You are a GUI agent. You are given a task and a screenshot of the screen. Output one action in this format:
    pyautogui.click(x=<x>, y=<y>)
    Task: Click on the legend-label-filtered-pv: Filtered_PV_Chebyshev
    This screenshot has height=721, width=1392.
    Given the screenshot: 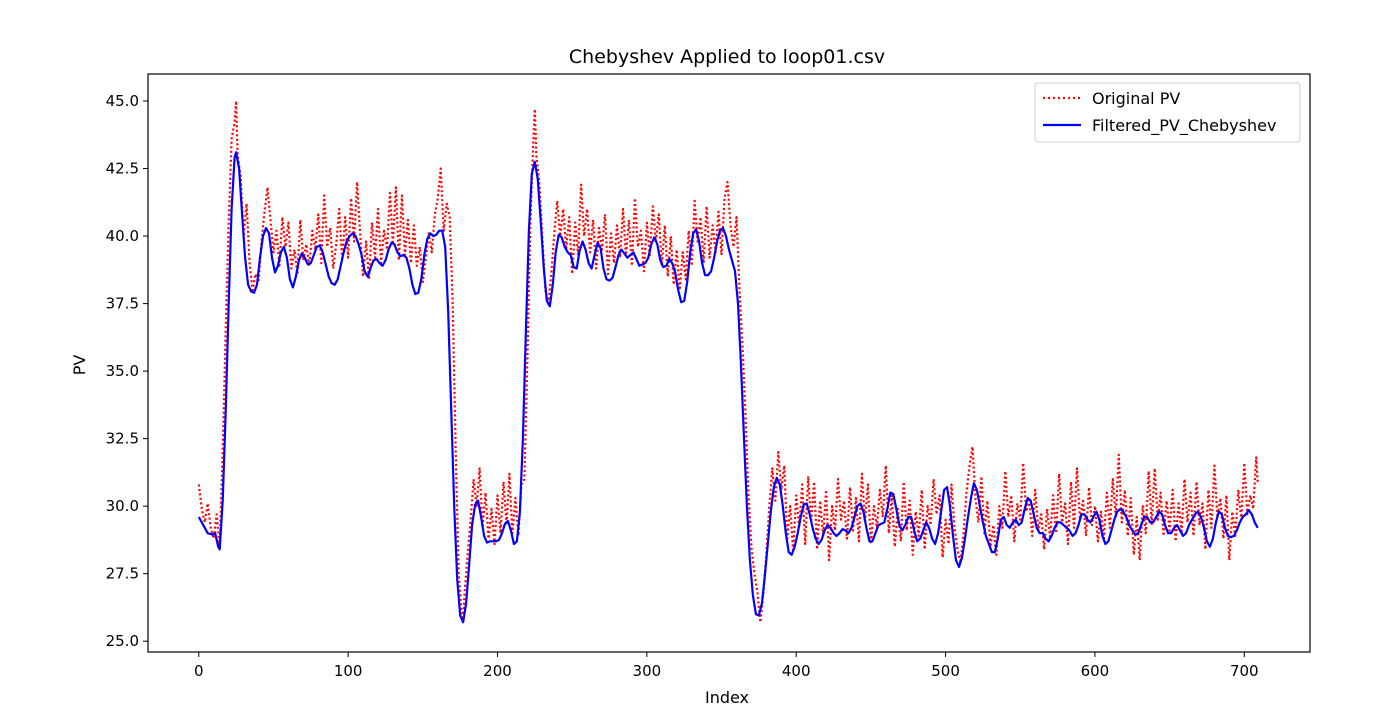 What is the action you would take?
    pyautogui.click(x=1184, y=126)
    